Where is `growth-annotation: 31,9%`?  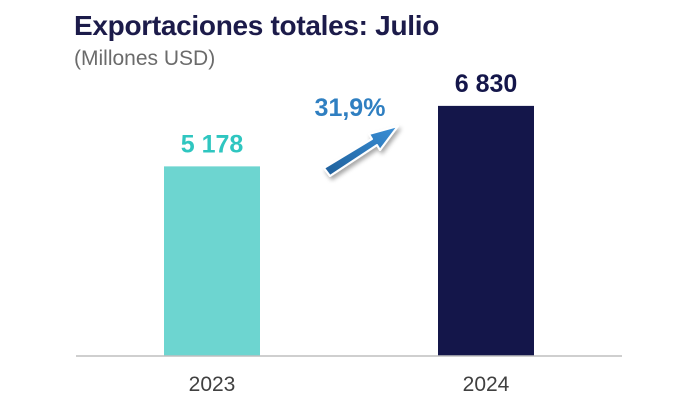 growth-annotation: 31,9% is located at coordinates (357, 135).